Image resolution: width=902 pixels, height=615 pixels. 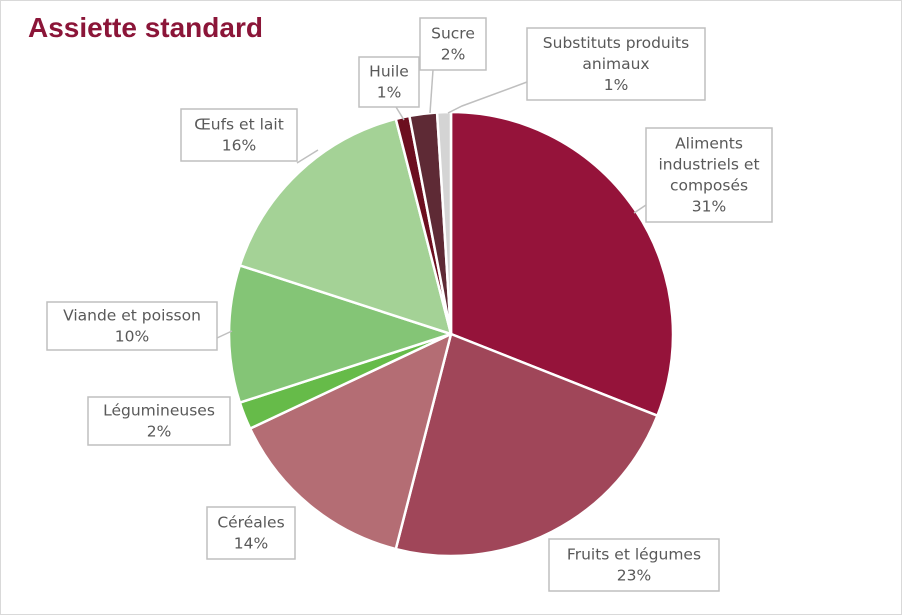 I want to click on data-label-category: animaux, so click(x=615, y=64).